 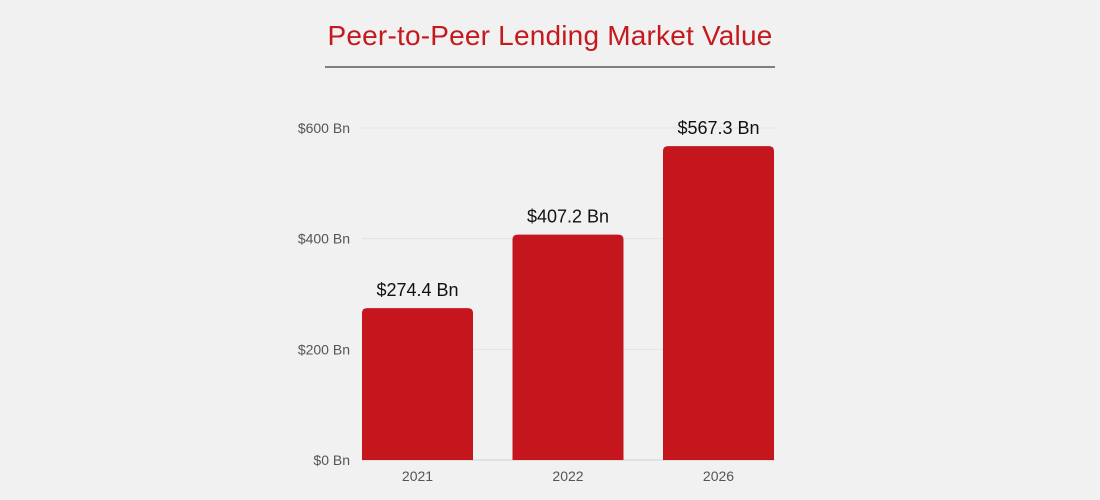 What do you see at coordinates (417, 290) in the screenshot?
I see `bar-value-label: $274.4 Bn` at bounding box center [417, 290].